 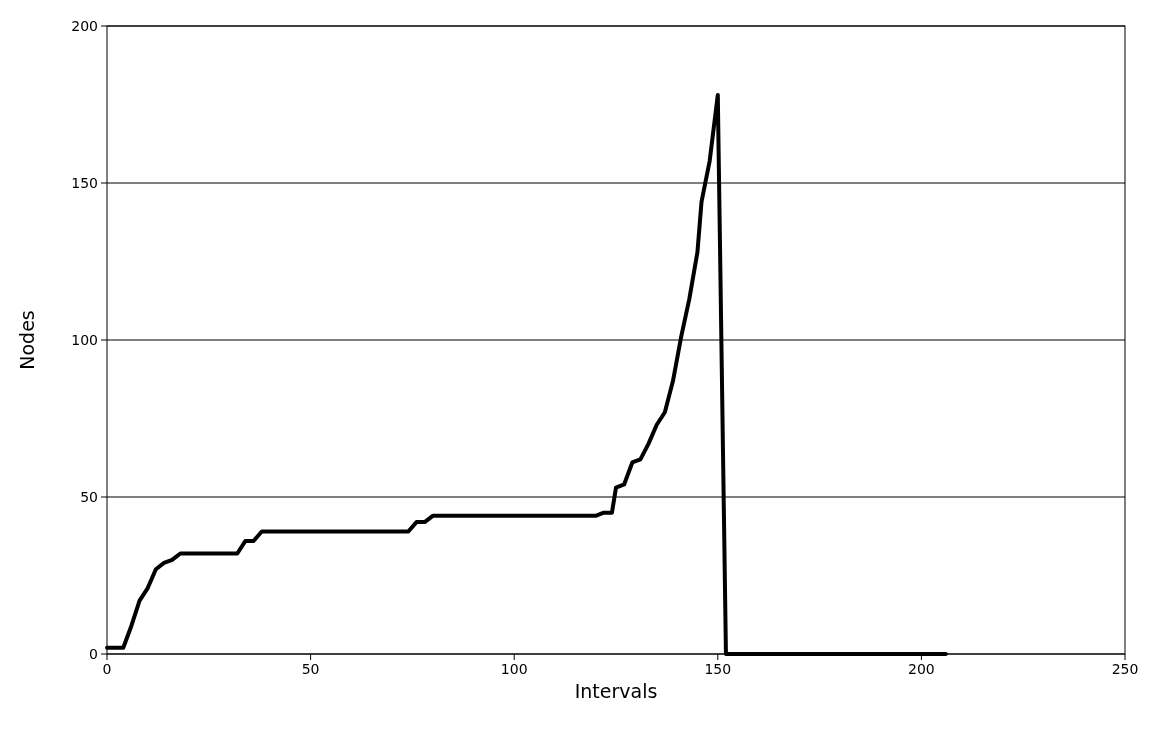 What do you see at coordinates (27, 340) in the screenshot?
I see `y-axis-title: Nodes` at bounding box center [27, 340].